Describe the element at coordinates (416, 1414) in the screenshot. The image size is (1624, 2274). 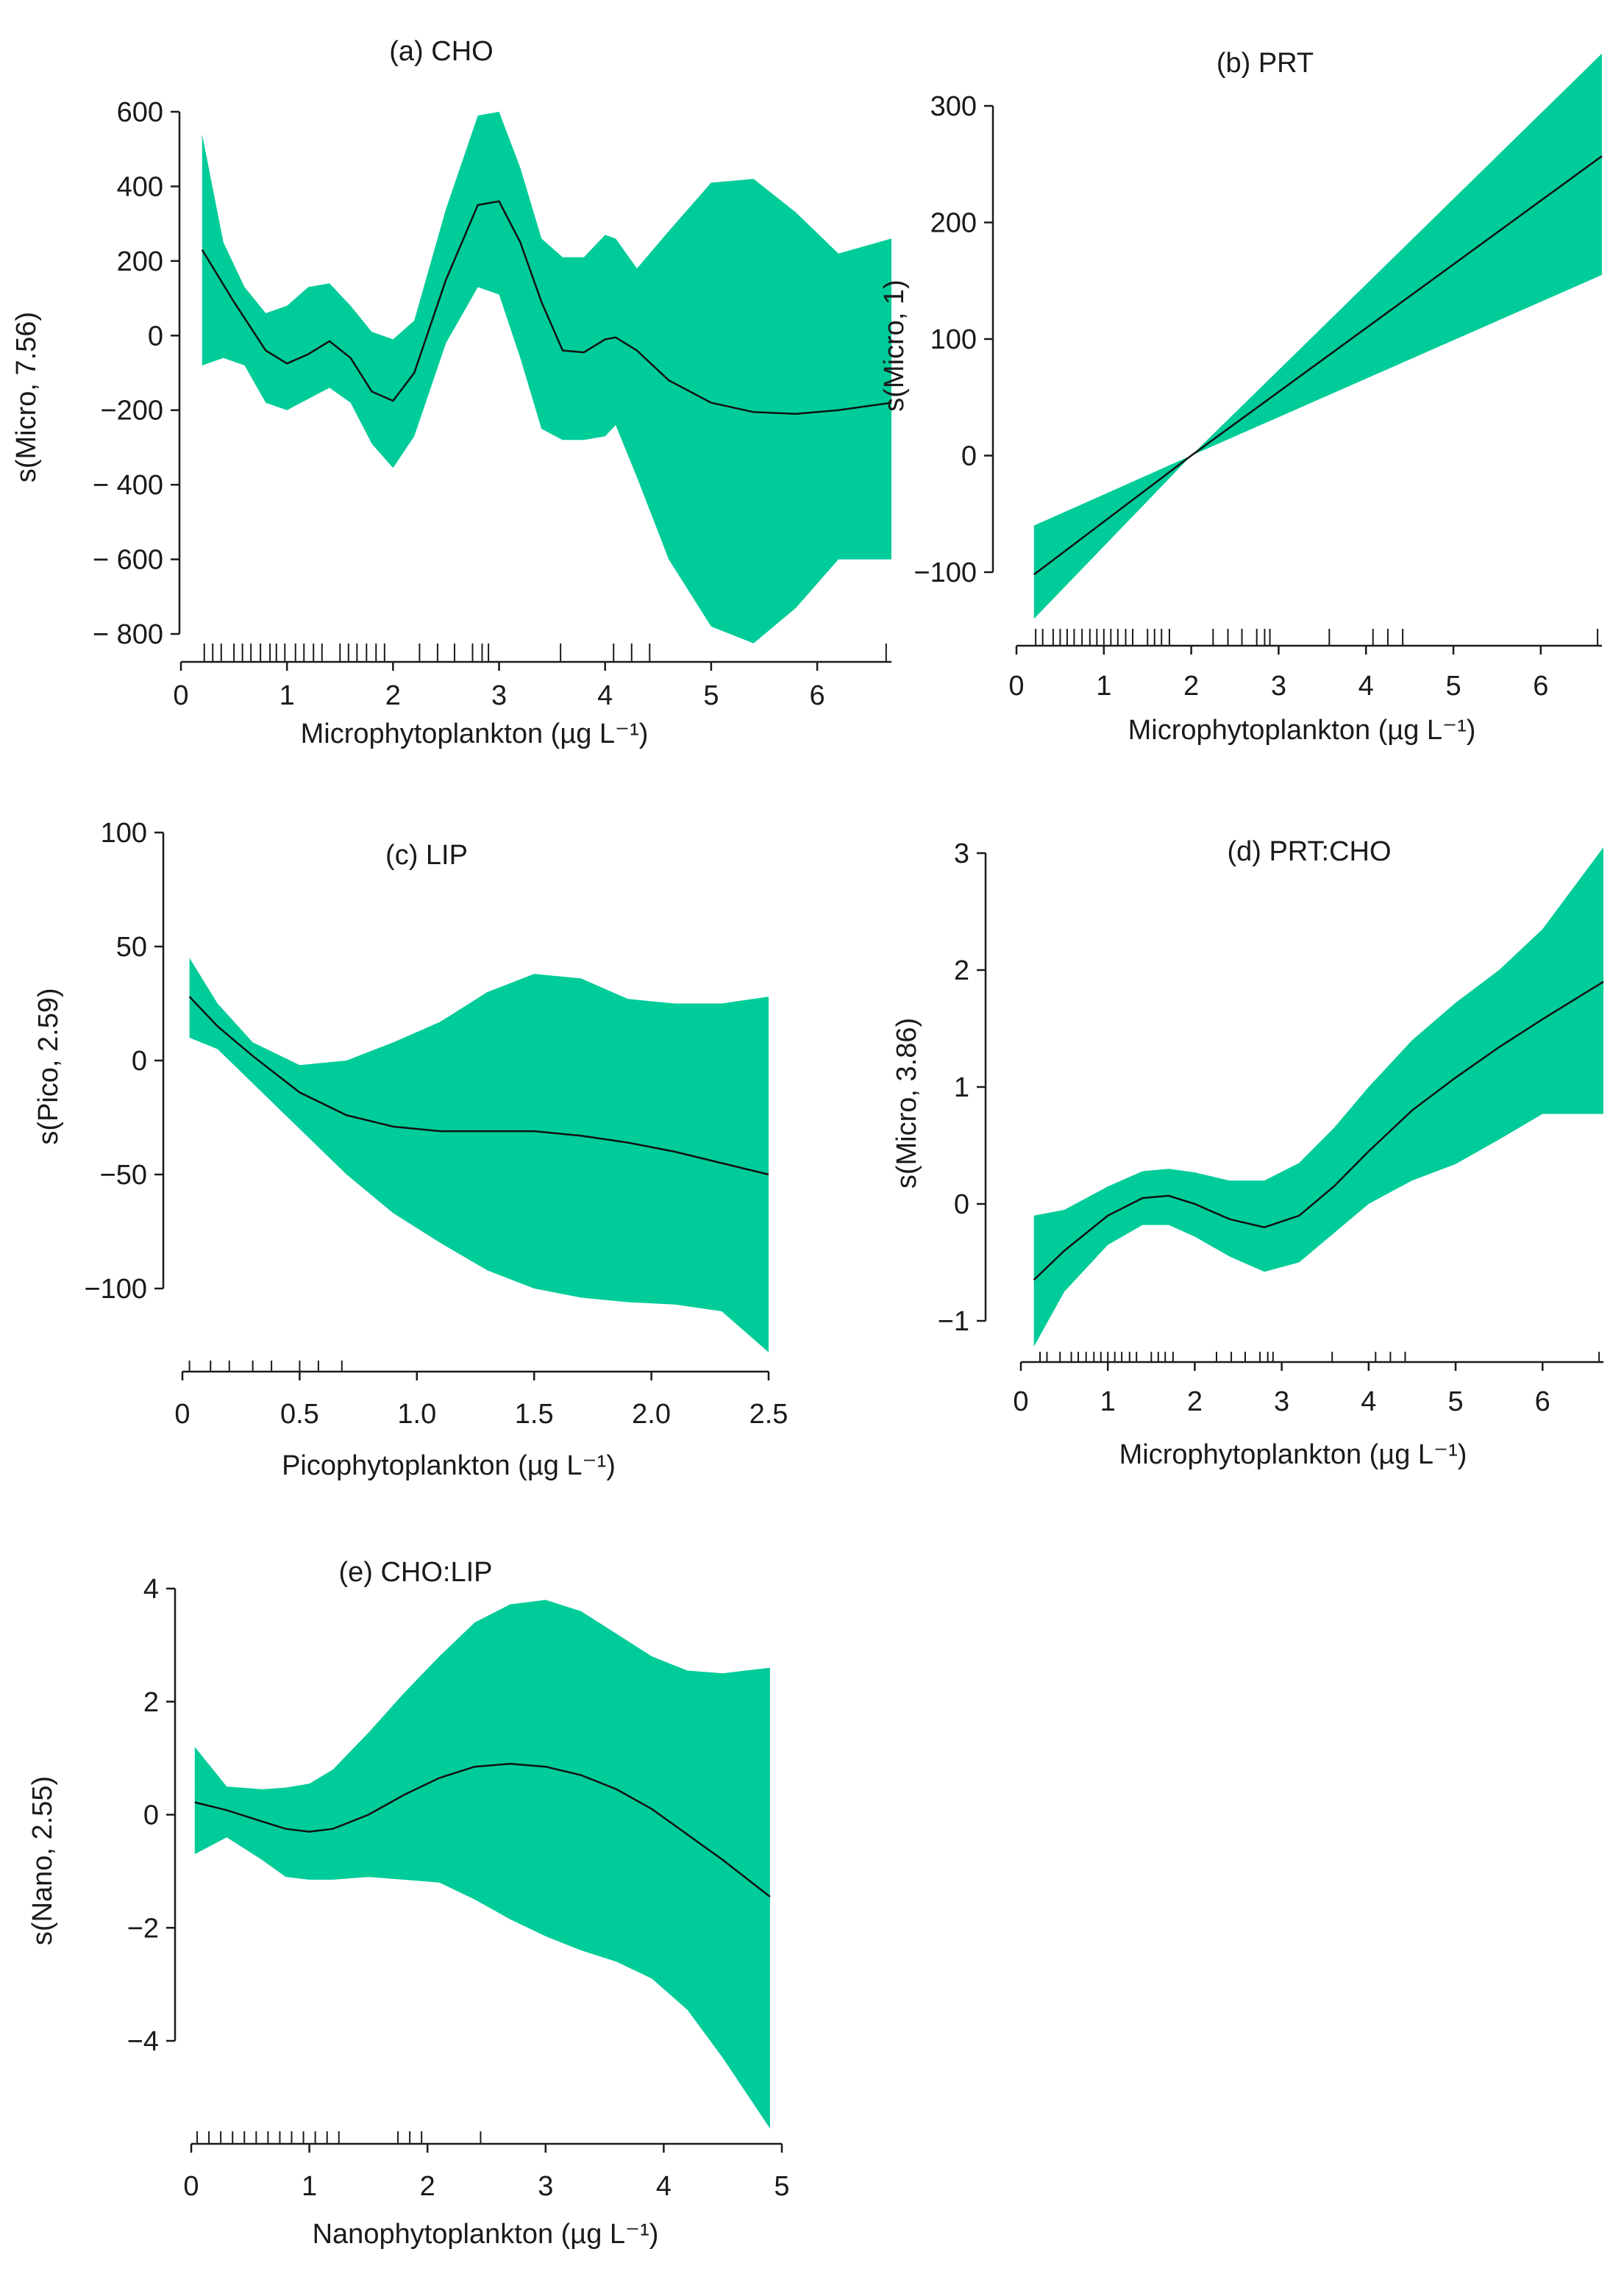
I see `x-tick-label: 1.0` at that location.